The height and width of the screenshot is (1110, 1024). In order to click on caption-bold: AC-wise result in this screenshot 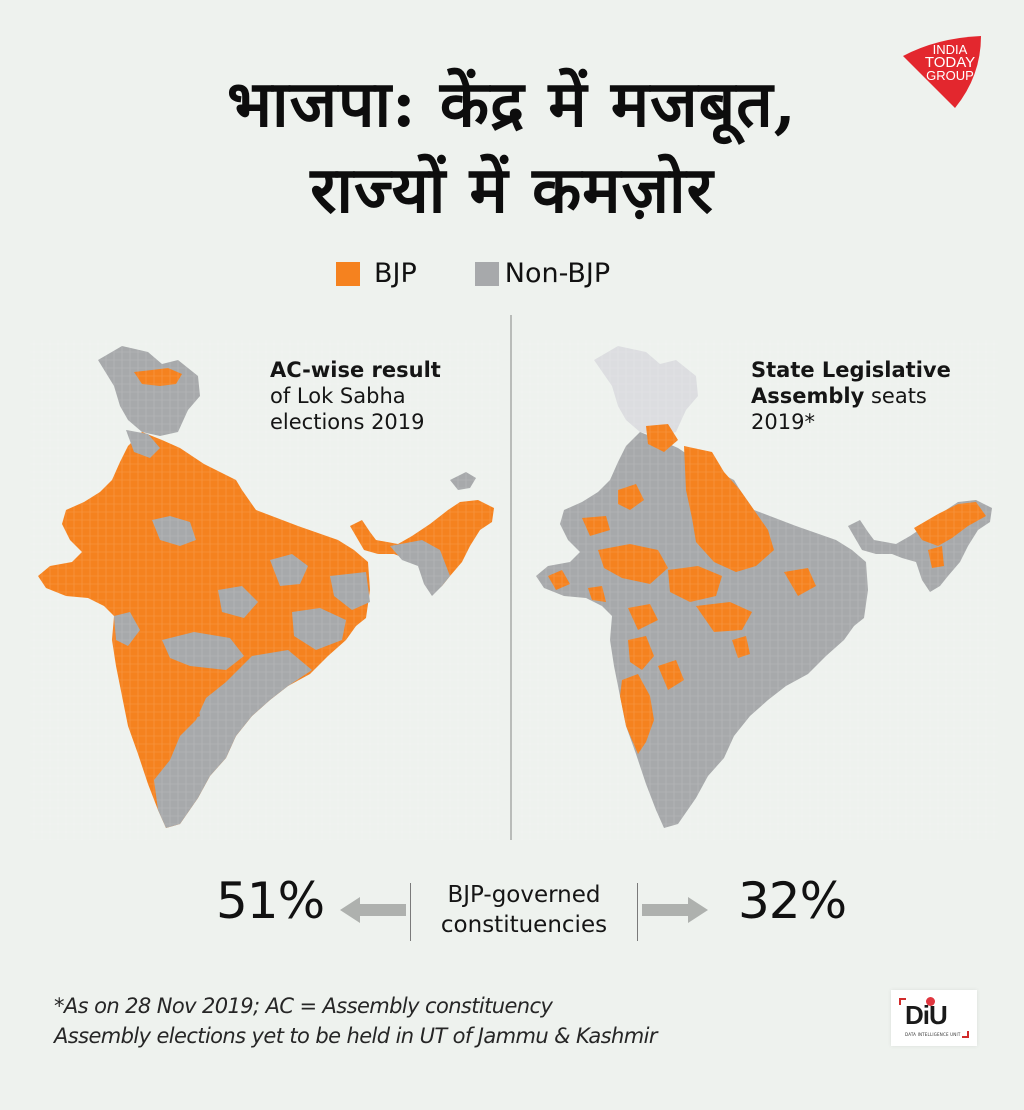, I will do `click(355, 370)`.